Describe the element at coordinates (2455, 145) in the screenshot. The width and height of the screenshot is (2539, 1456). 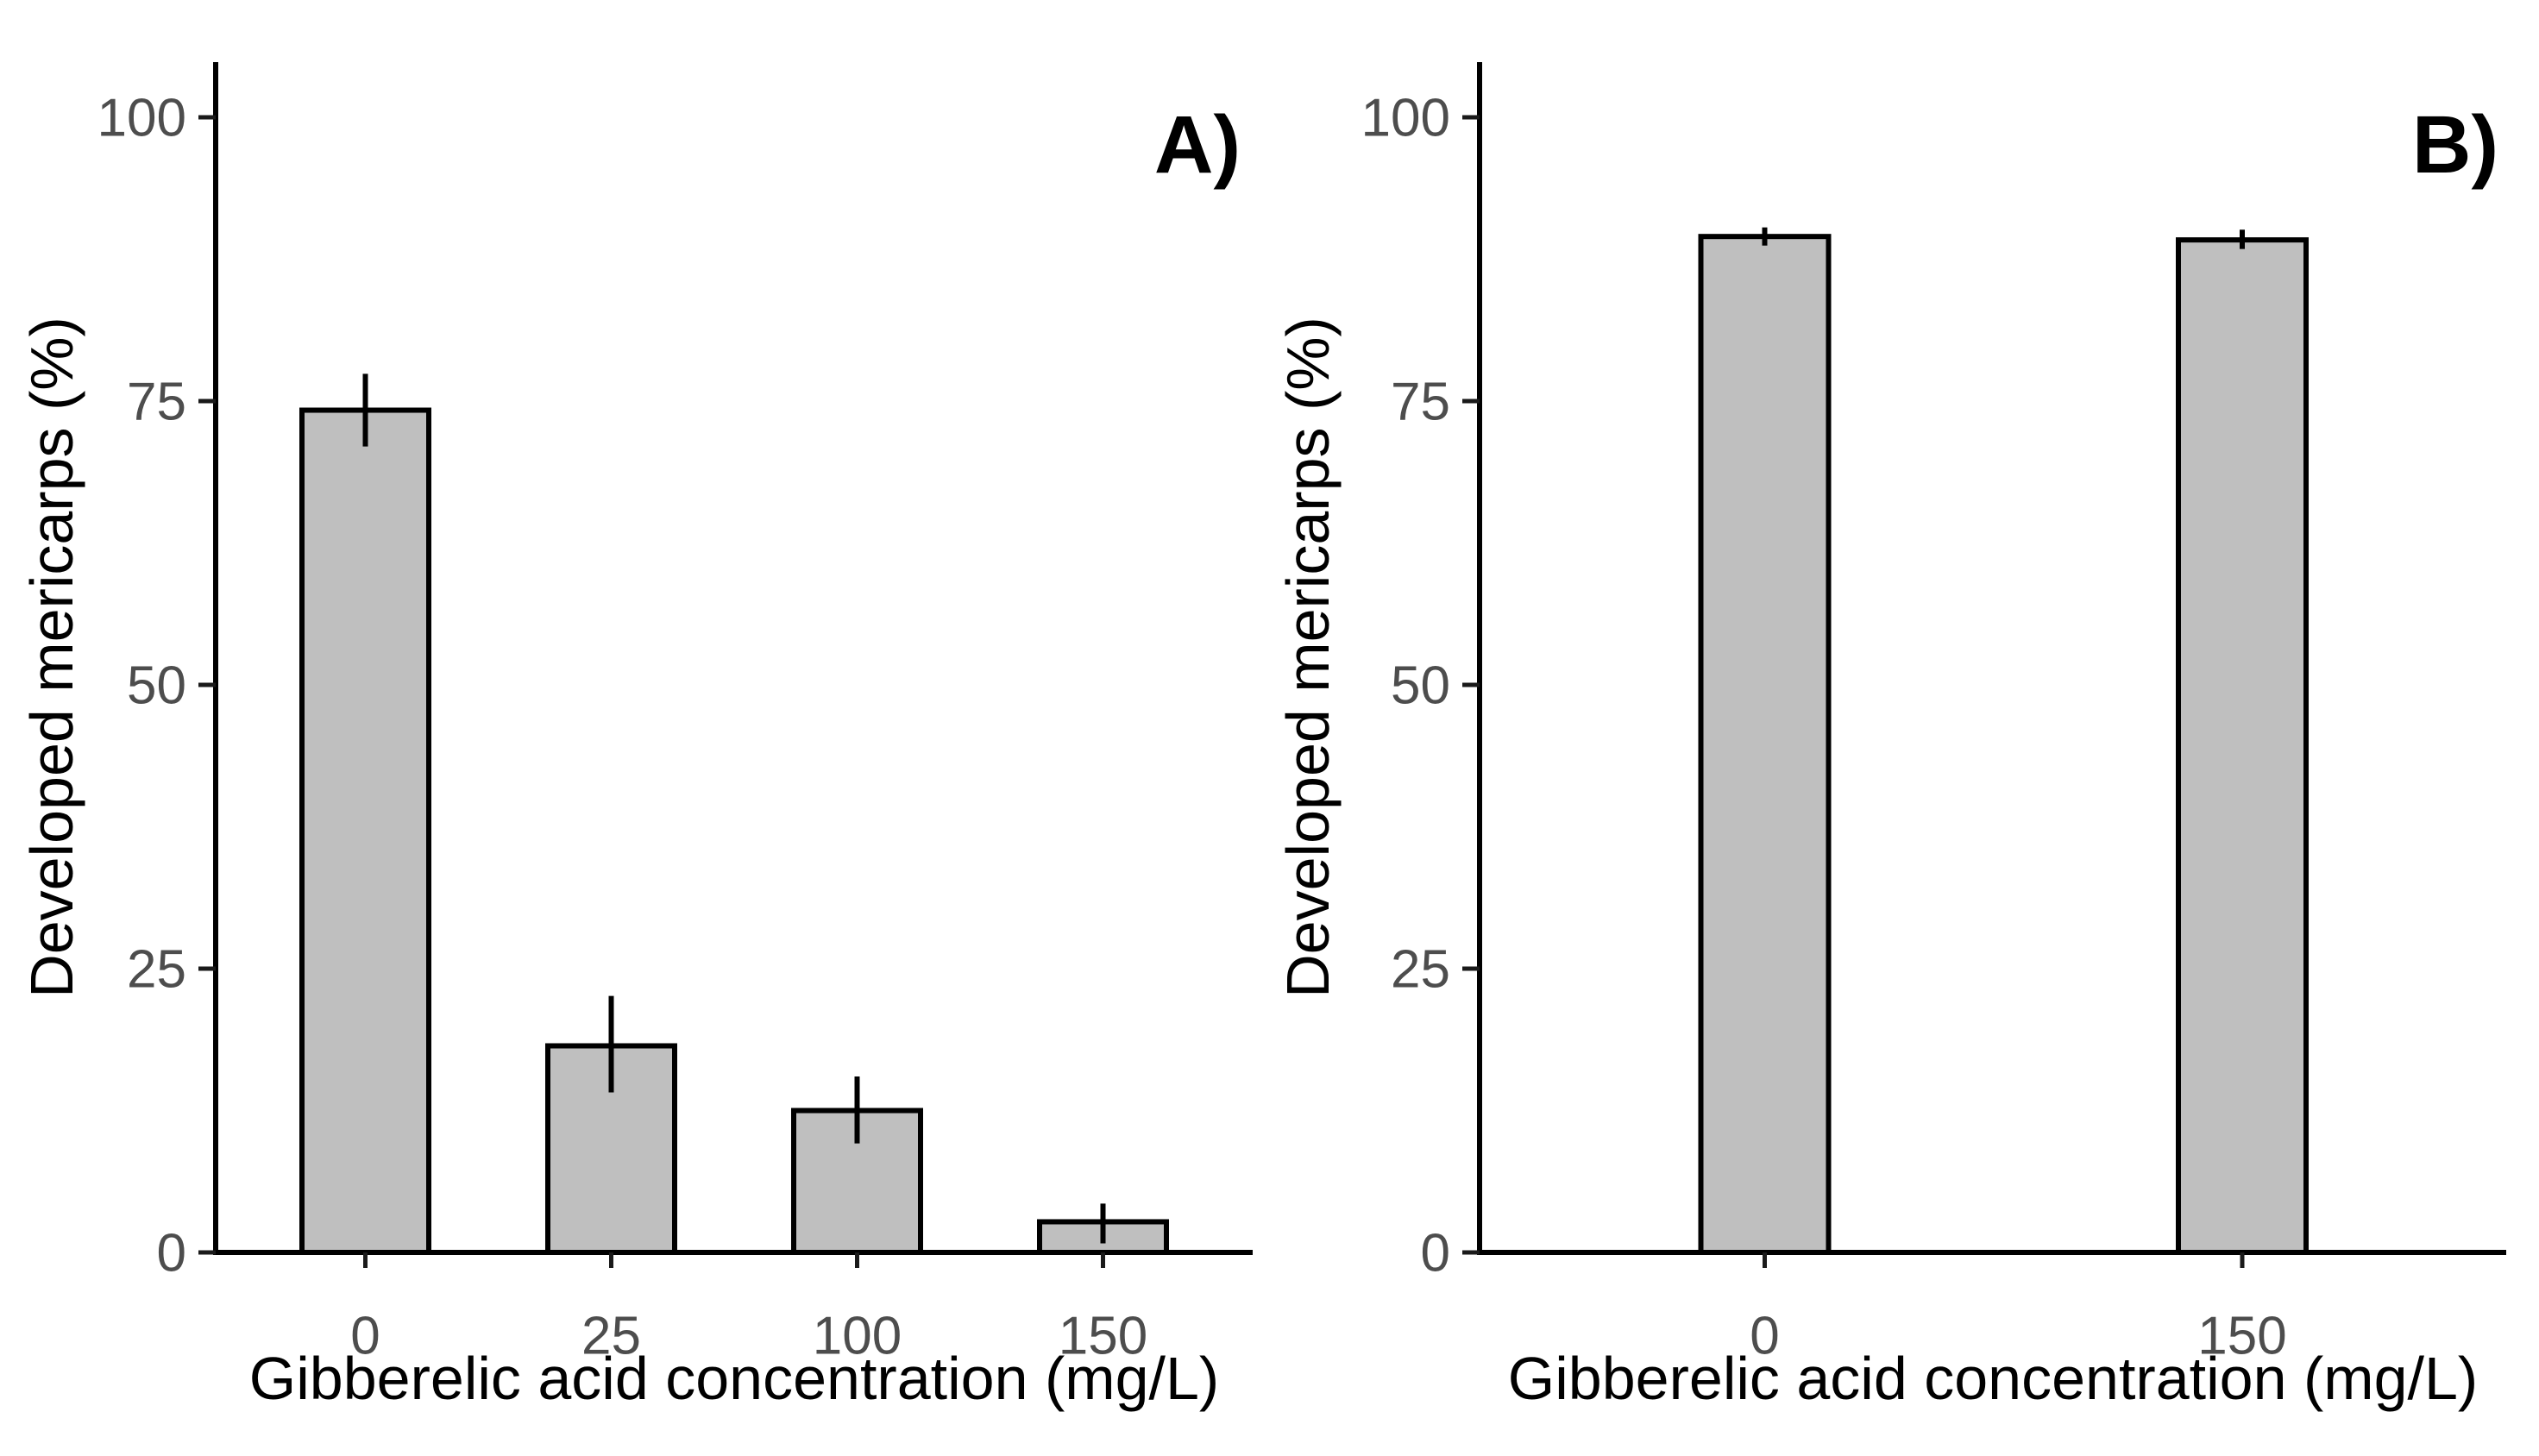
I see `panel-label: B)` at that location.